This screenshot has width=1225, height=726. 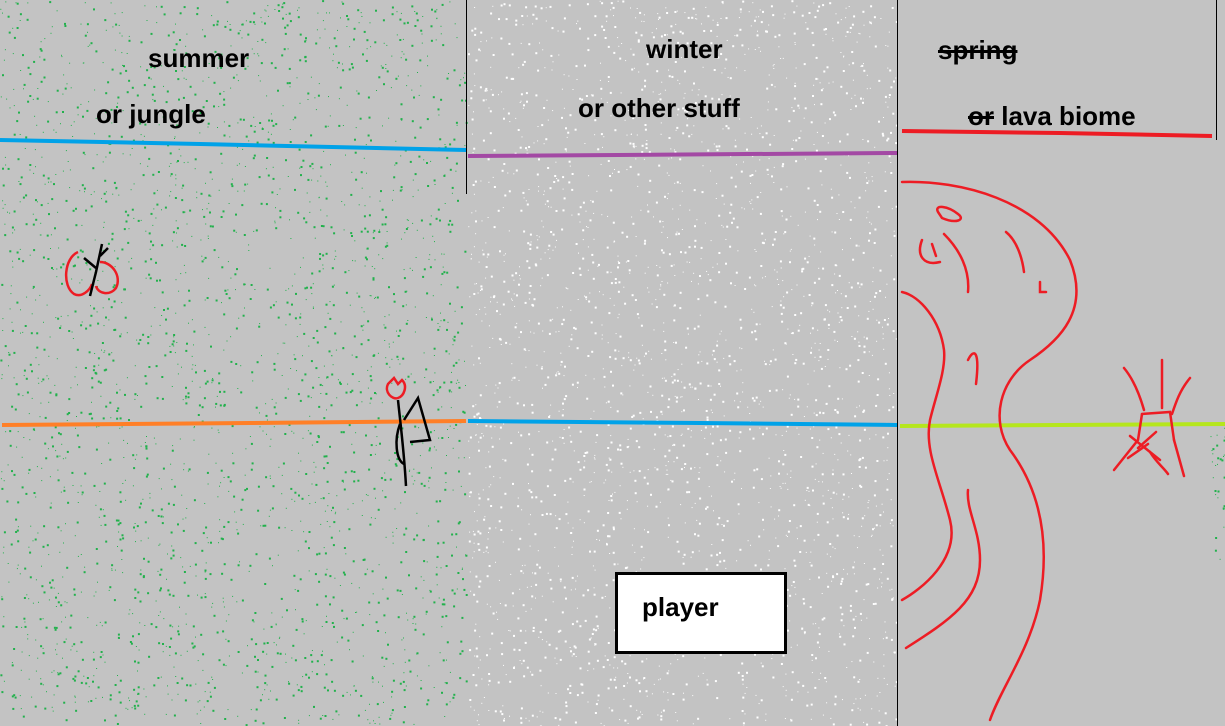 What do you see at coordinates (682, 423) in the screenshot?
I see `winter-ground-line` at bounding box center [682, 423].